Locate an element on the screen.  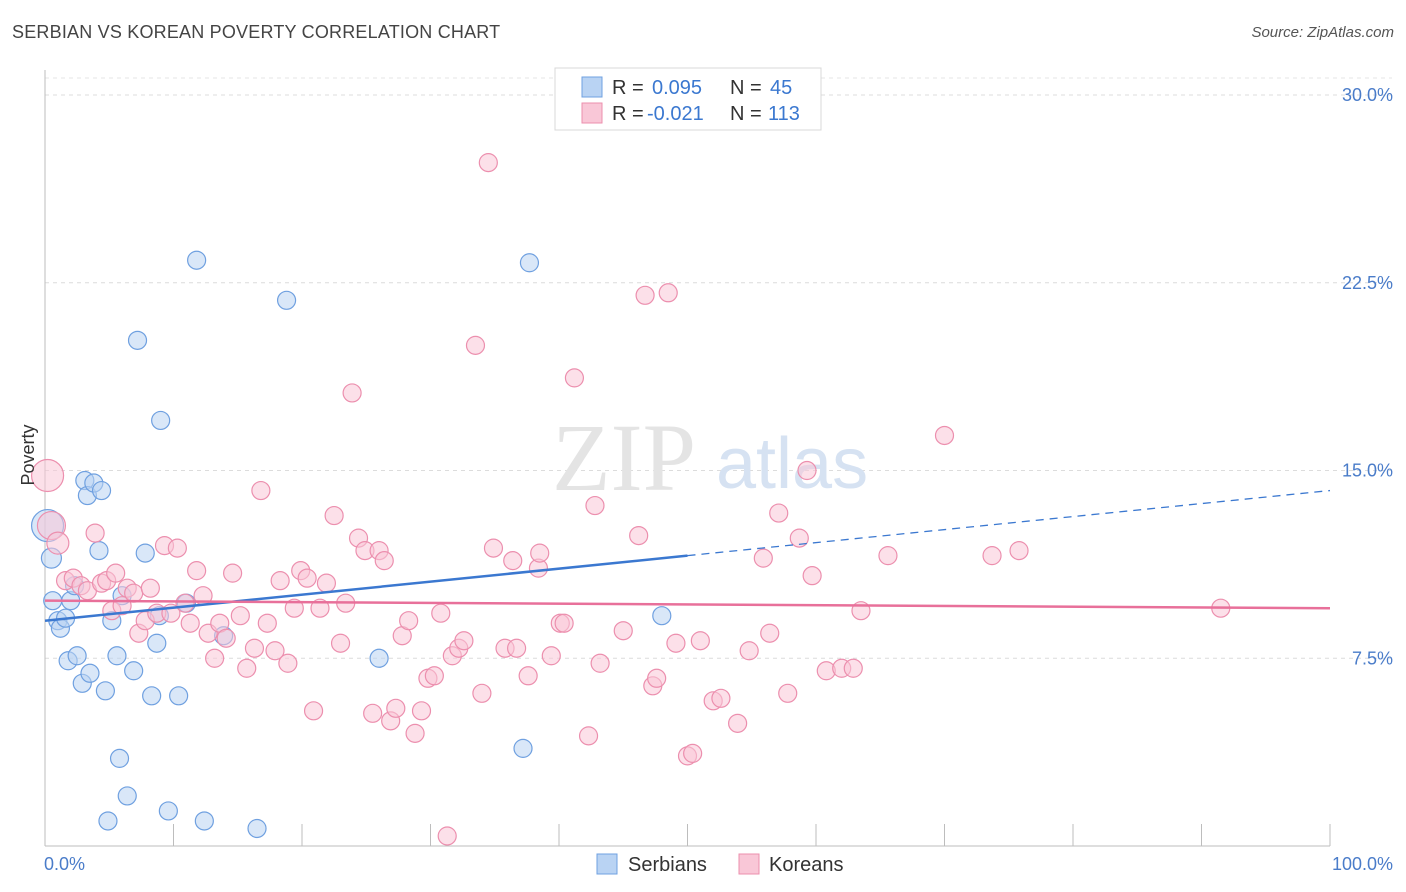
stats-legend: R = 0.095 N = 45 R = -0.021 N = 113 is located at coordinates (688, 99).